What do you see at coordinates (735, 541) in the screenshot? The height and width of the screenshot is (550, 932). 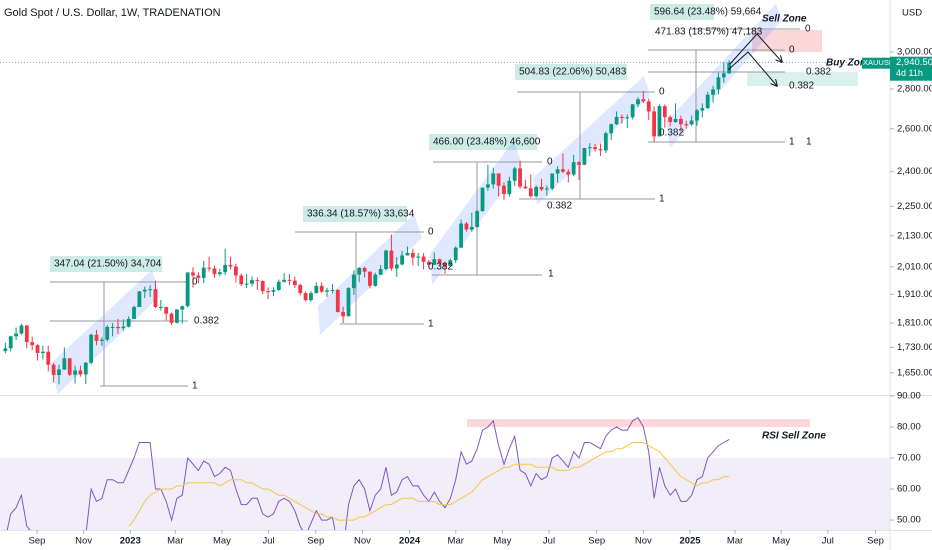 I see `x-tick-label: Mar` at bounding box center [735, 541].